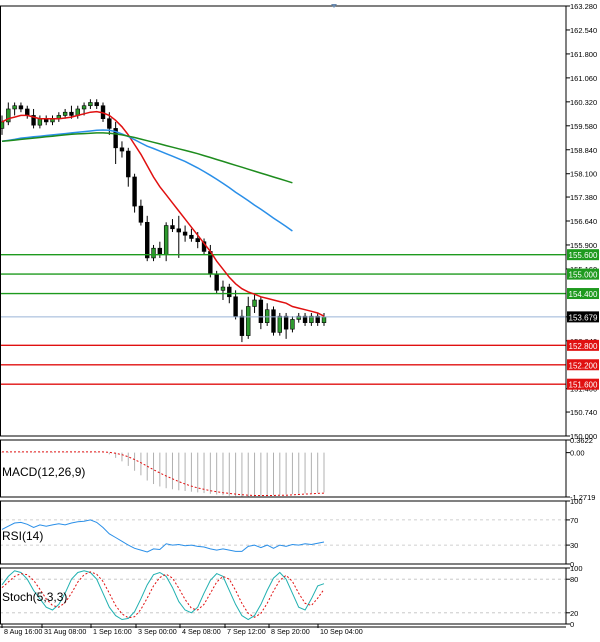  Describe the element at coordinates (583, 126) in the screenshot. I see `price-tick-label: 159.580` at that location.